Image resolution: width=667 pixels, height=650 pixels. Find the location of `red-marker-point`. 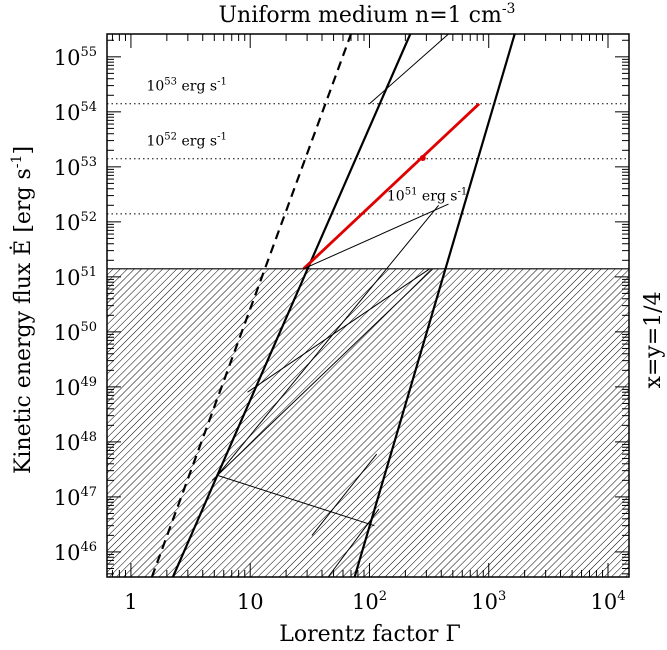

red-marker-point is located at coordinates (422, 157).